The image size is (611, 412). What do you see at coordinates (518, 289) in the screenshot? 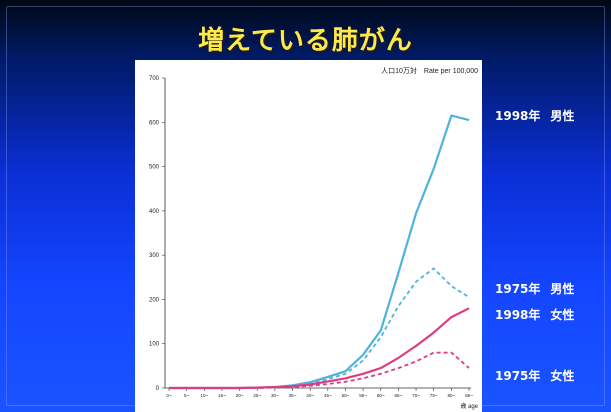
I see `legend-1975-male-year: 1975年` at bounding box center [518, 289].